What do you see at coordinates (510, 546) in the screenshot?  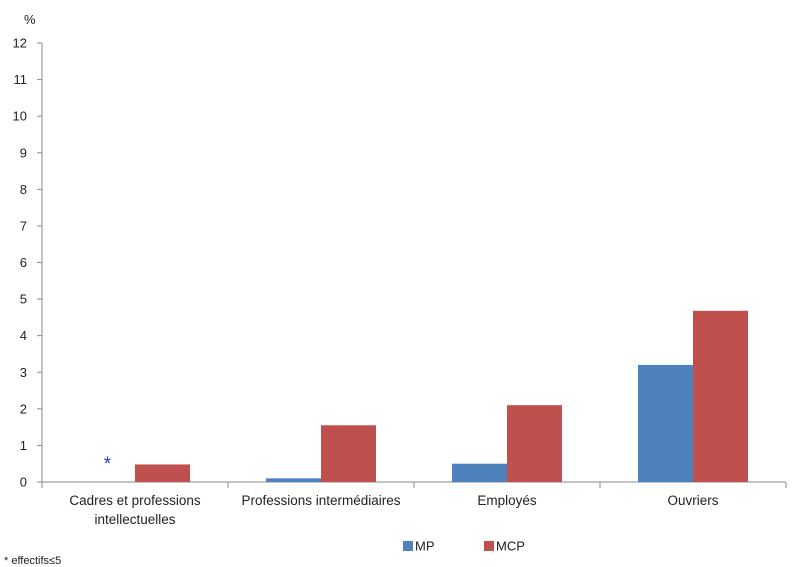 I see `legend-label-mcp: MCP` at bounding box center [510, 546].